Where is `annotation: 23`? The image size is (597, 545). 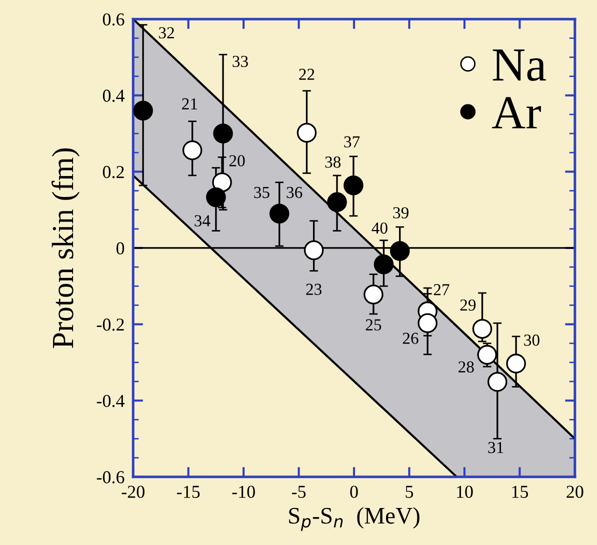
annotation: 23 is located at coordinates (314, 289).